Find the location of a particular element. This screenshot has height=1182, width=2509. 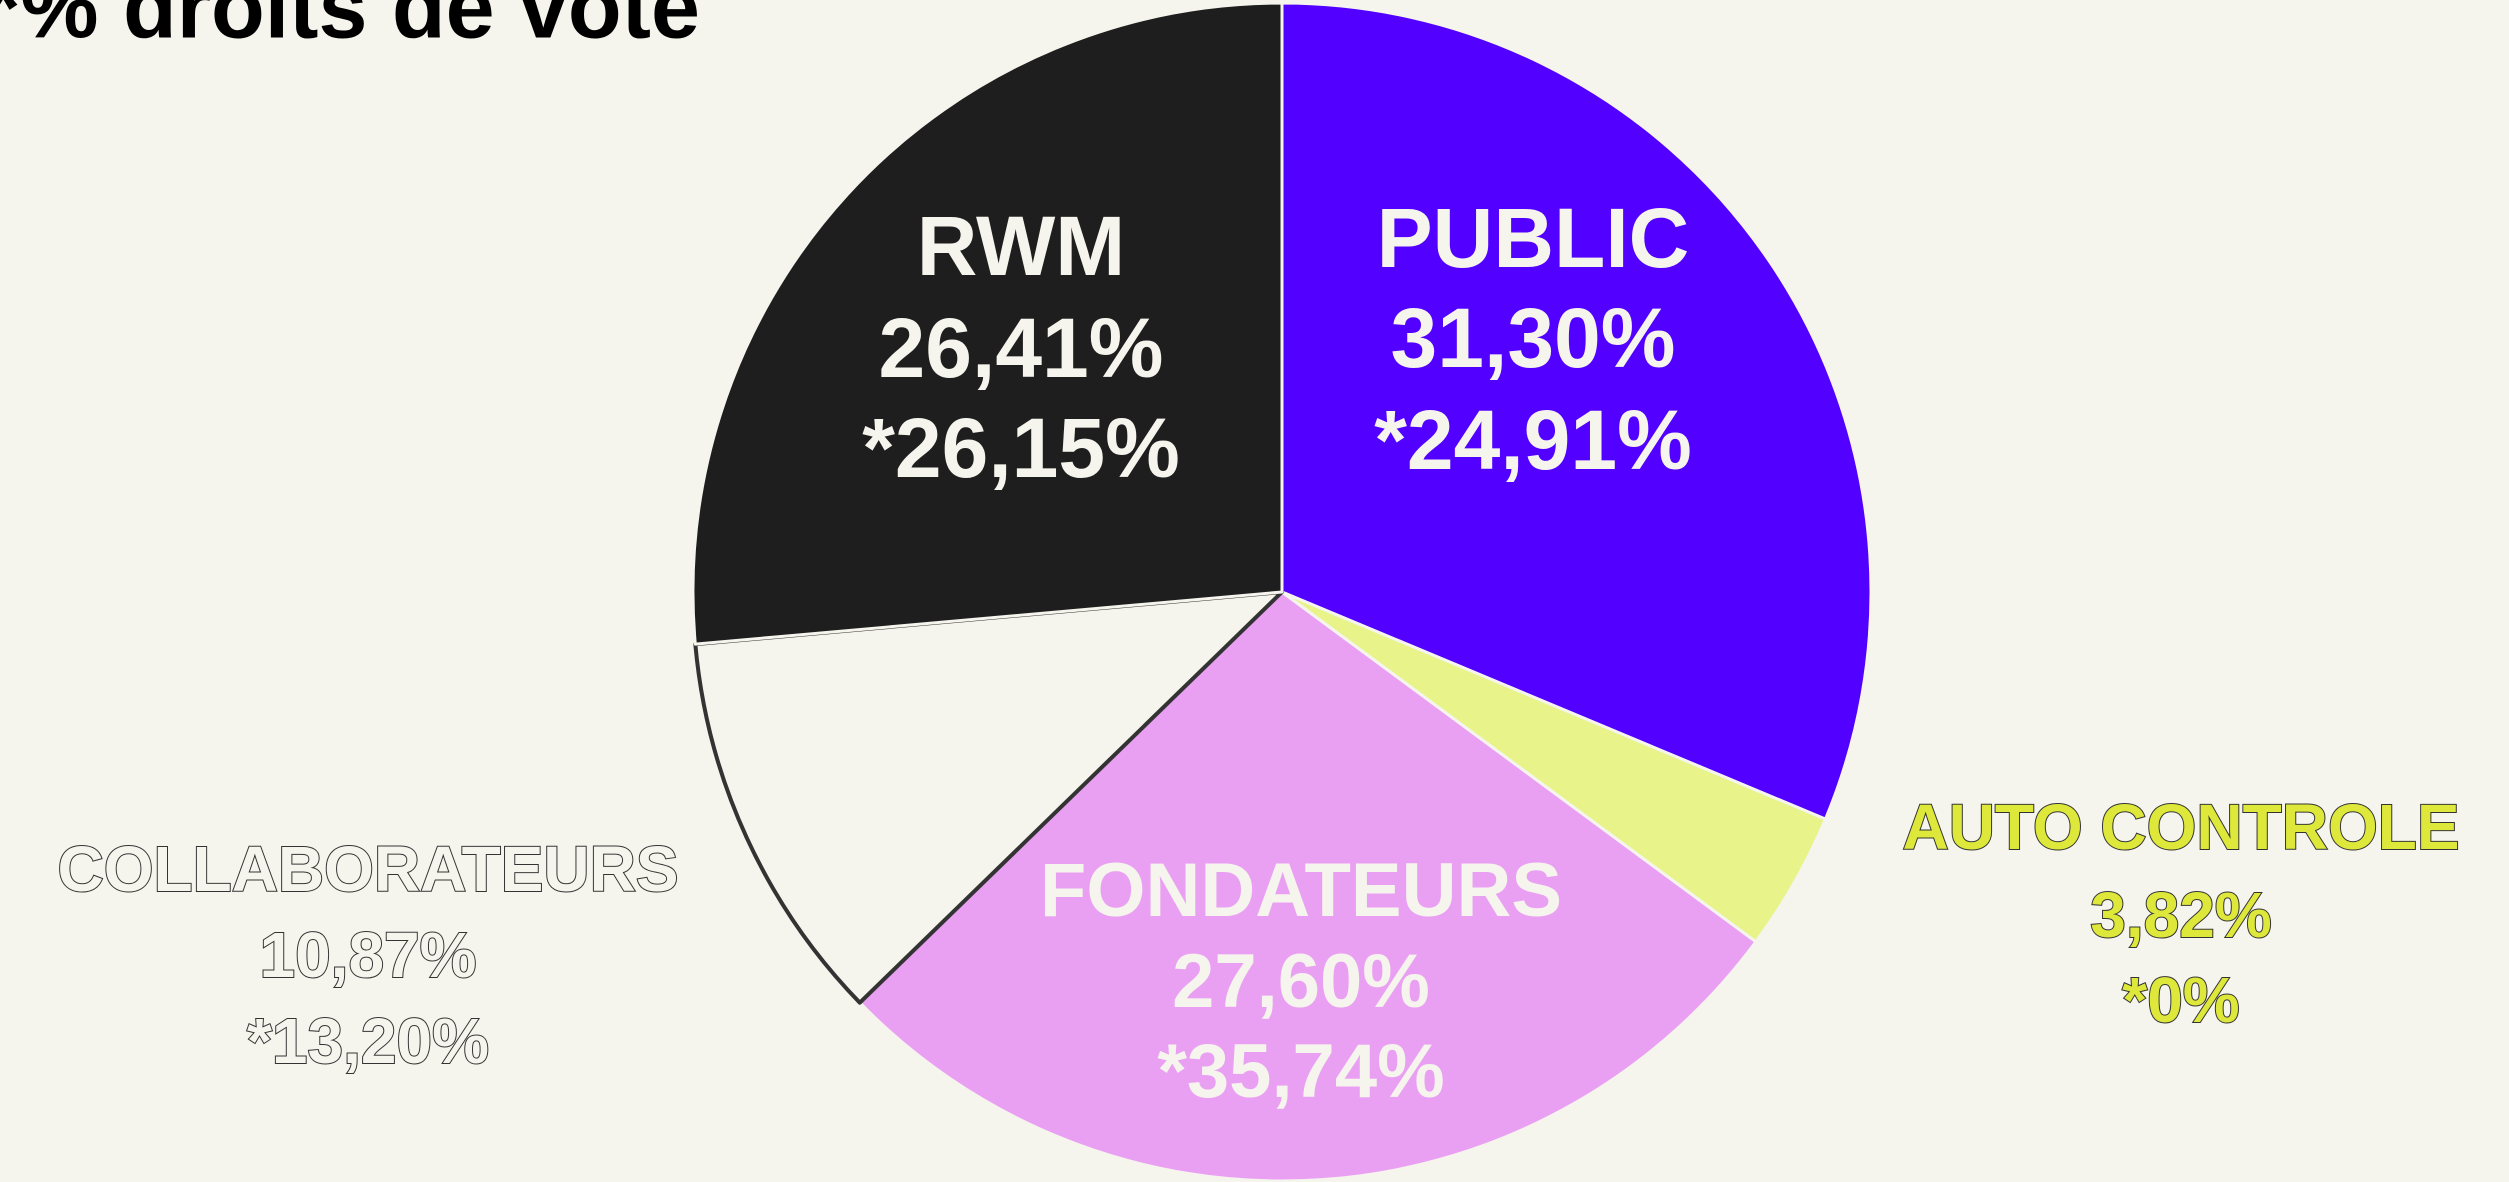

slice-category-label: RWM is located at coordinates (1021, 246).